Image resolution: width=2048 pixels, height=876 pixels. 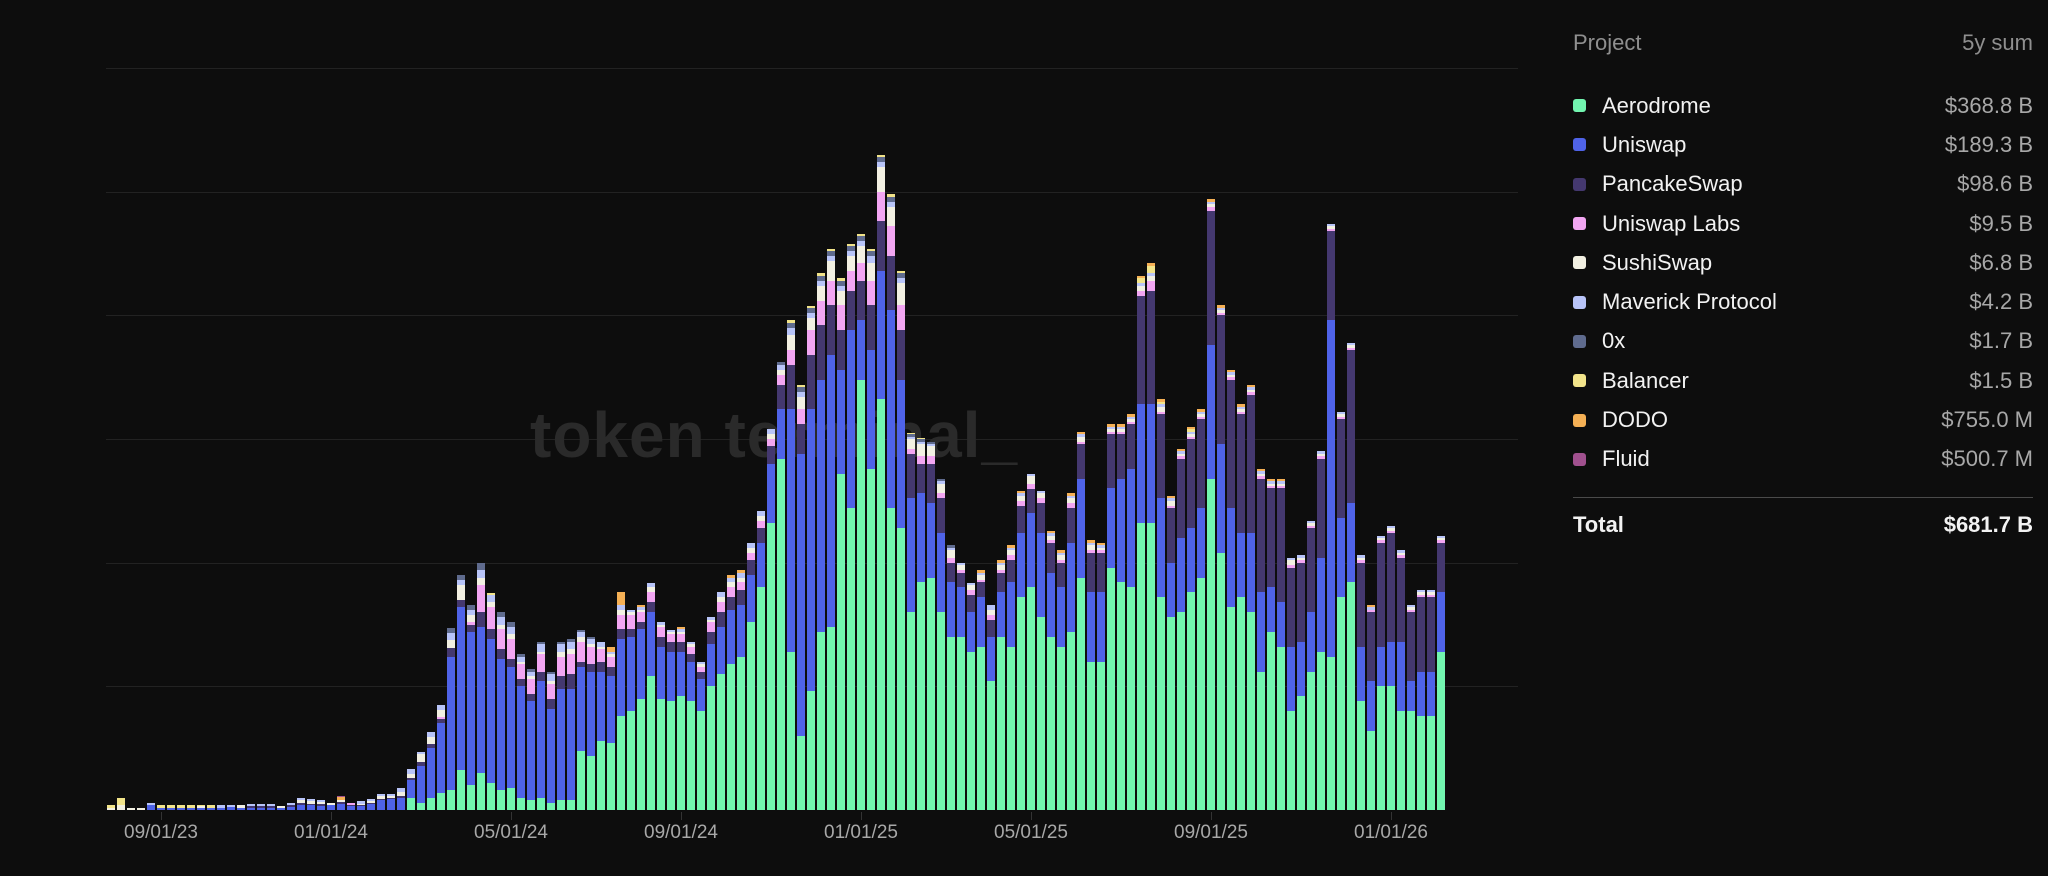 What do you see at coordinates (1803, 184) in the screenshot?
I see `legend-item: PancakeSwap $98.6 B` at bounding box center [1803, 184].